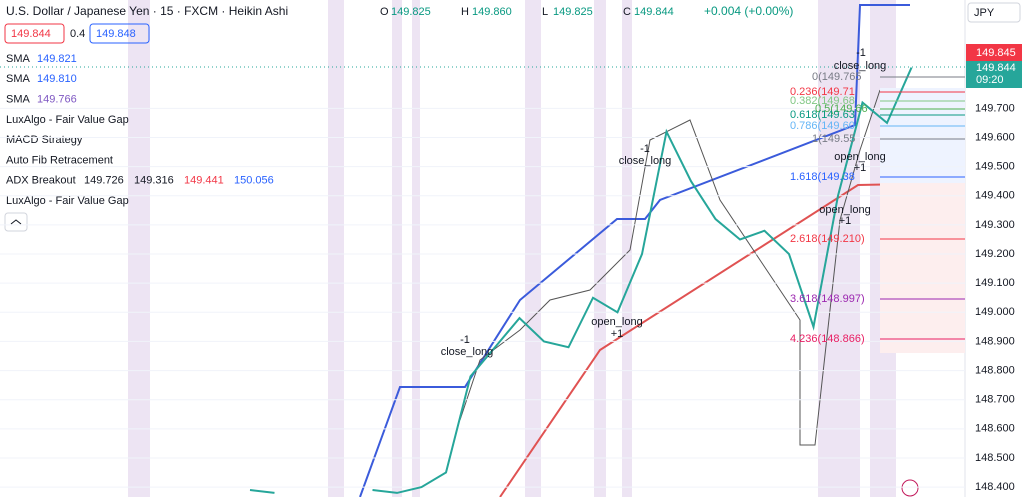  I want to click on spread: 0.4, so click(77, 34).